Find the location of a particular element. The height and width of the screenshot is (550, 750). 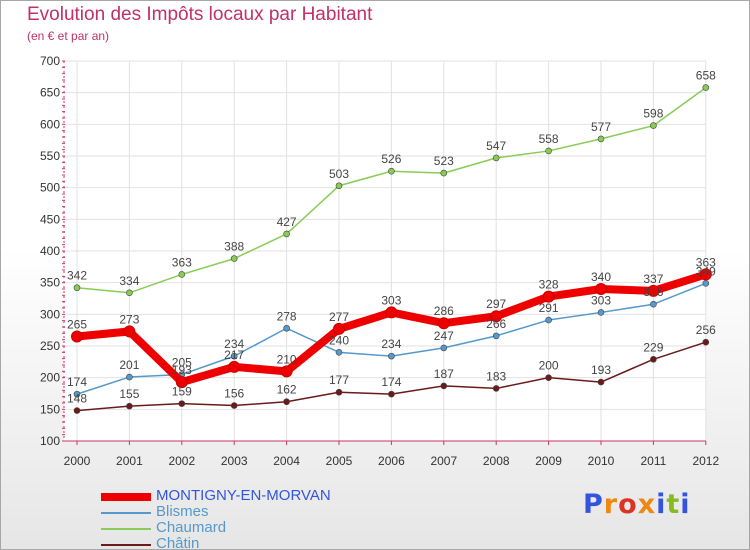

data-label: 547 is located at coordinates (496, 146).